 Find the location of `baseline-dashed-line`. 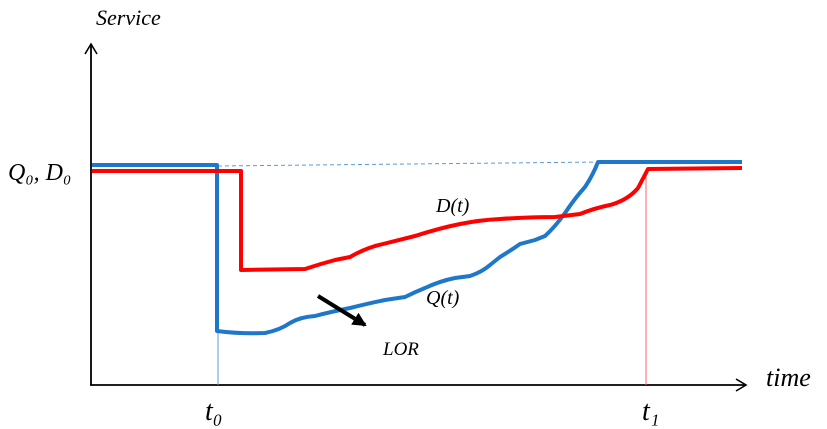

baseline-dashed-line is located at coordinates (409, 164).